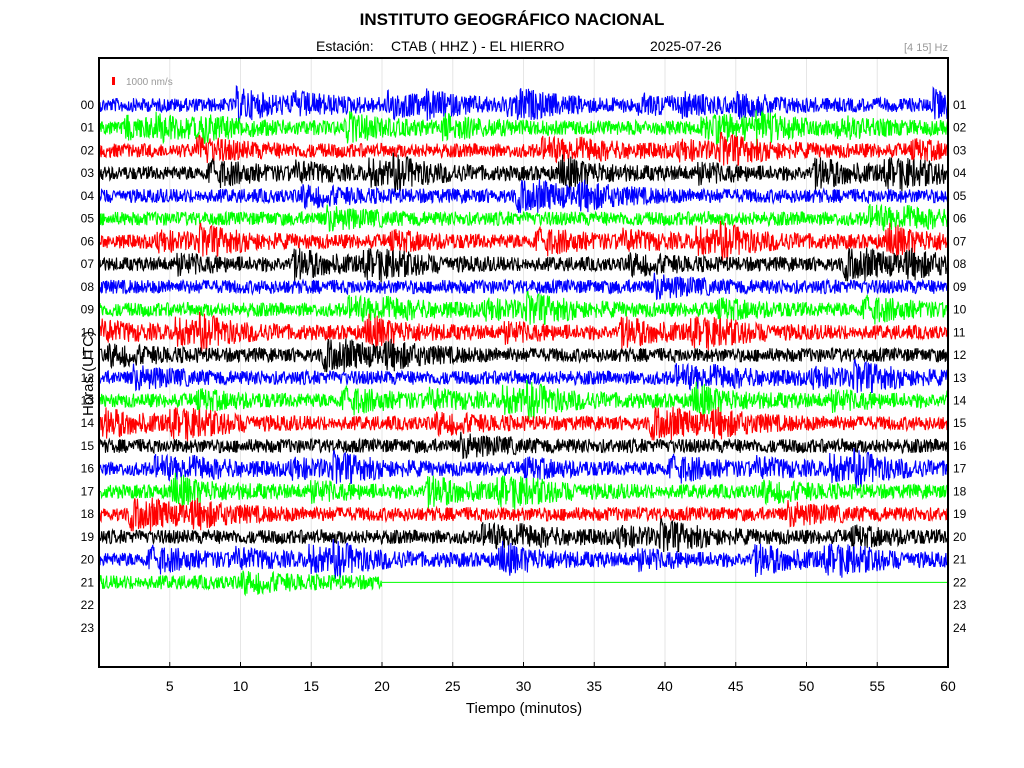  What do you see at coordinates (88, 400) in the screenshot?
I see `left-hour-label: 13` at bounding box center [88, 400].